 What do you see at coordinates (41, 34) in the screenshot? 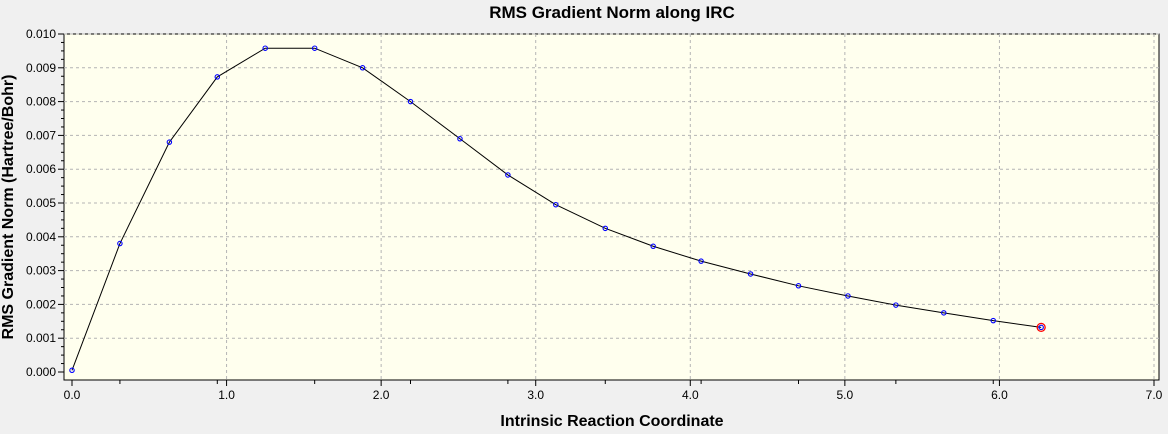
I see `y-tick-label: 0.010` at bounding box center [41, 34].